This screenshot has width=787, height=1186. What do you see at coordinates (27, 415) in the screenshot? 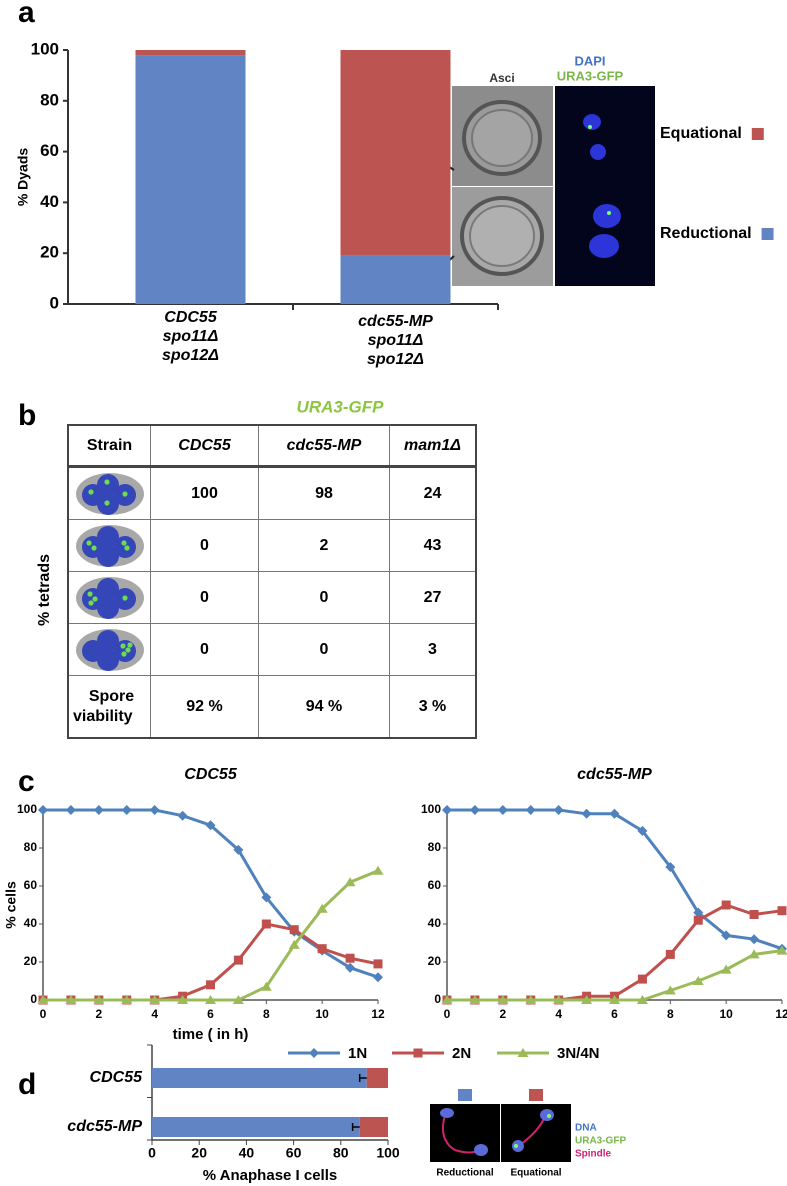
I see `panel-label: b` at bounding box center [27, 415].